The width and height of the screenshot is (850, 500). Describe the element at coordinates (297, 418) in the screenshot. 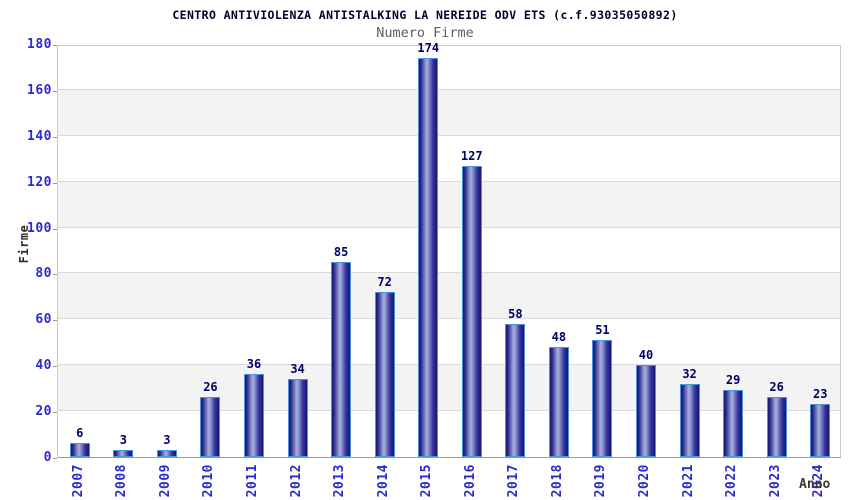

I see `bar-2012` at that location.